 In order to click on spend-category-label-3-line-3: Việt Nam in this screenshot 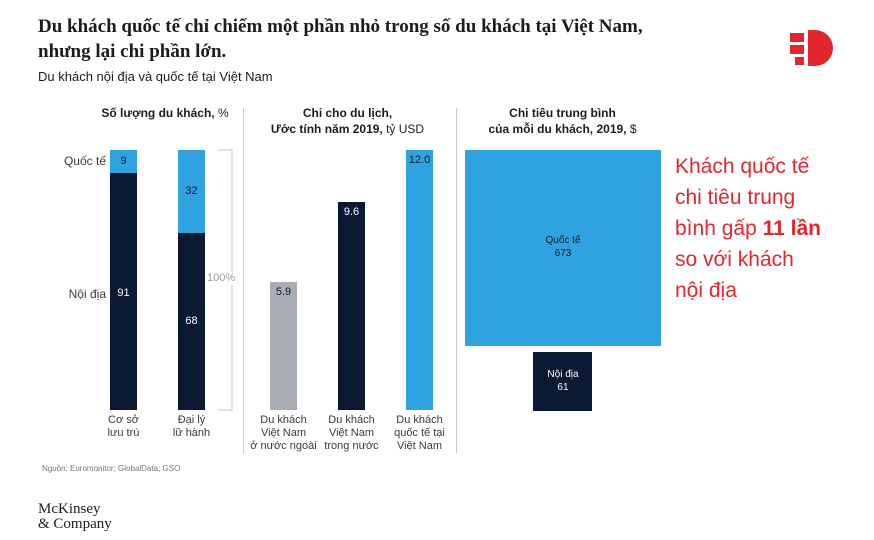, I will do `click(419, 446)`.